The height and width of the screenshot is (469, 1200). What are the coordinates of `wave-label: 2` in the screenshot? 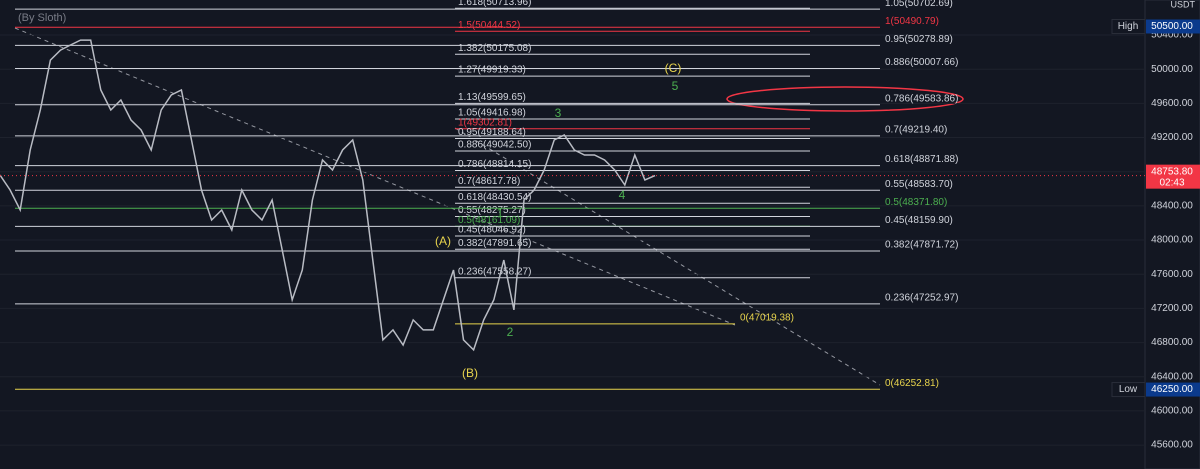 It's located at (510, 332).